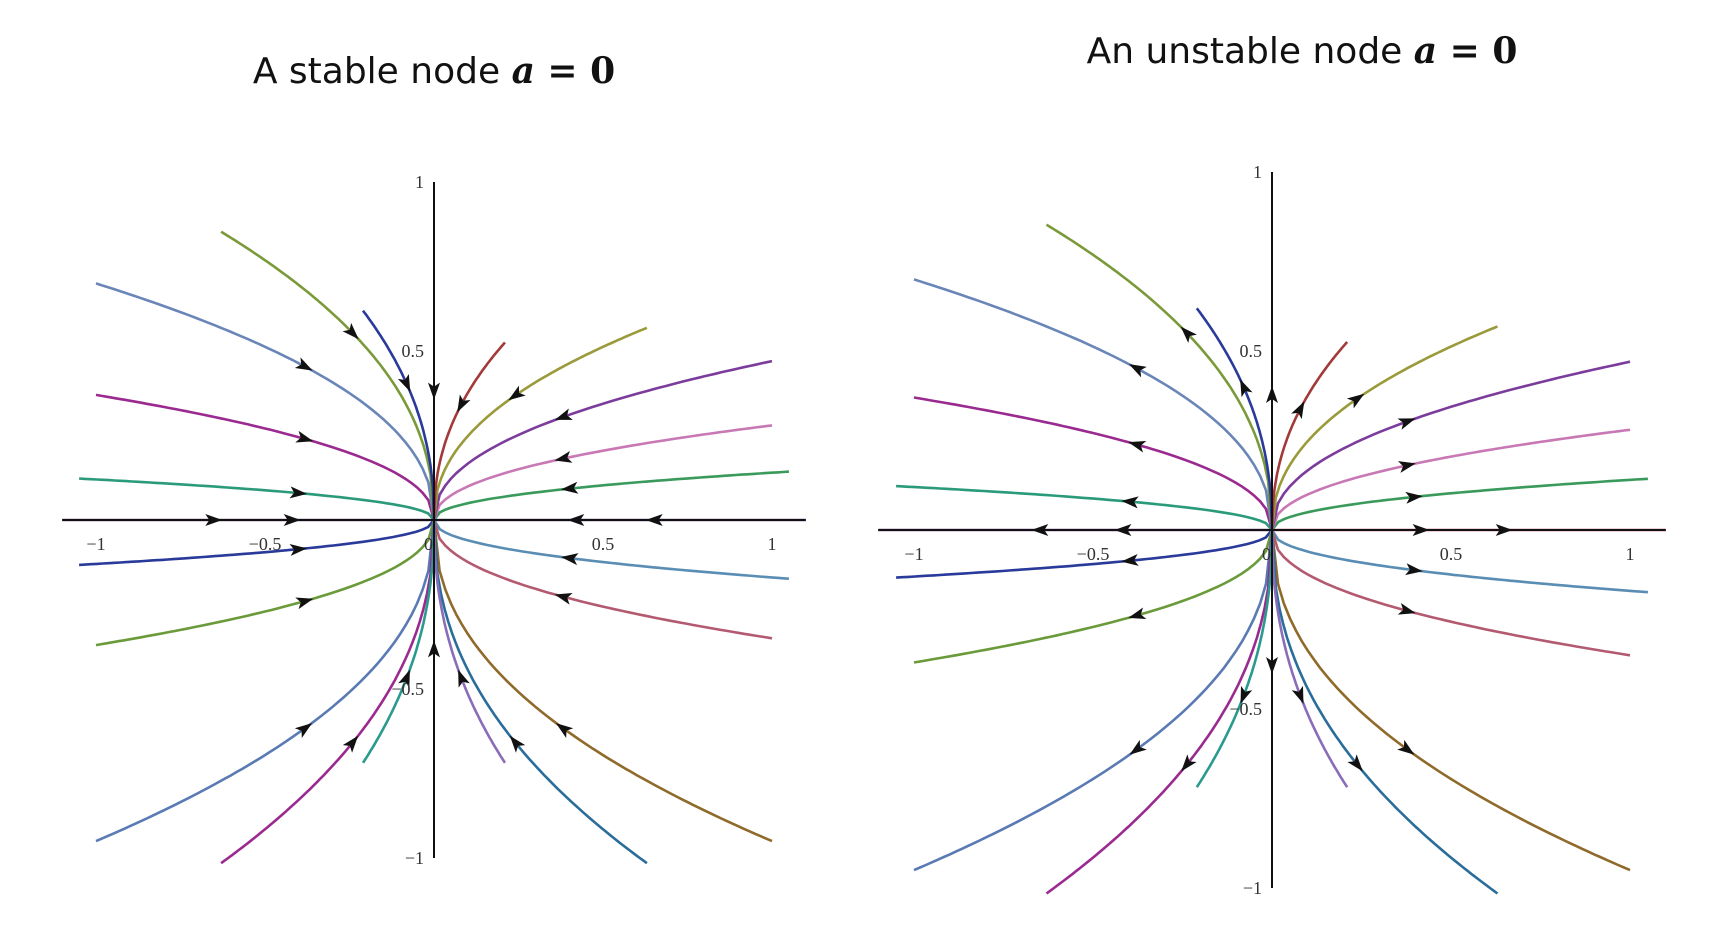 Image resolution: width=1736 pixels, height=927 pixels. I want to click on chart-title-text: A stable node, so click(376, 71).